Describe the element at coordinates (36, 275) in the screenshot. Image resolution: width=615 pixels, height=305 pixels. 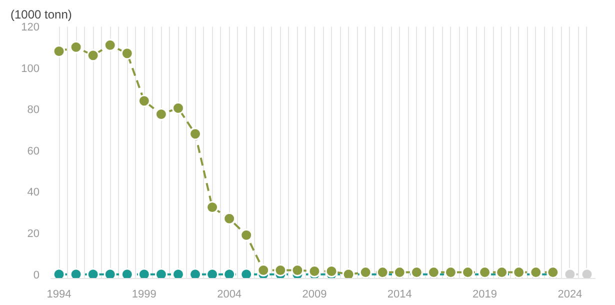
I see `y-tick-label: 0` at that location.